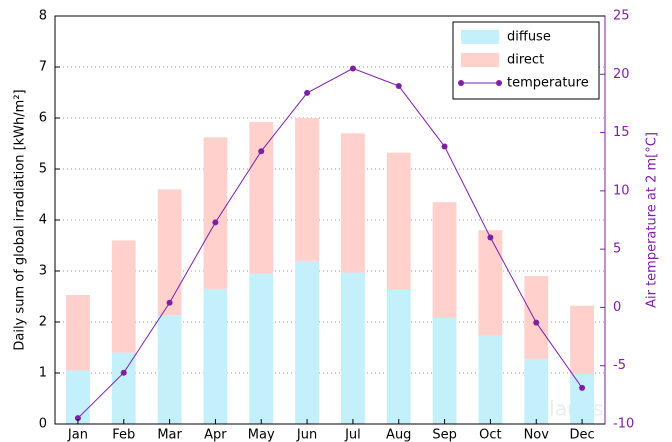  What do you see at coordinates (617, 249) in the screenshot?
I see `y2-tick-label: 5` at bounding box center [617, 249].